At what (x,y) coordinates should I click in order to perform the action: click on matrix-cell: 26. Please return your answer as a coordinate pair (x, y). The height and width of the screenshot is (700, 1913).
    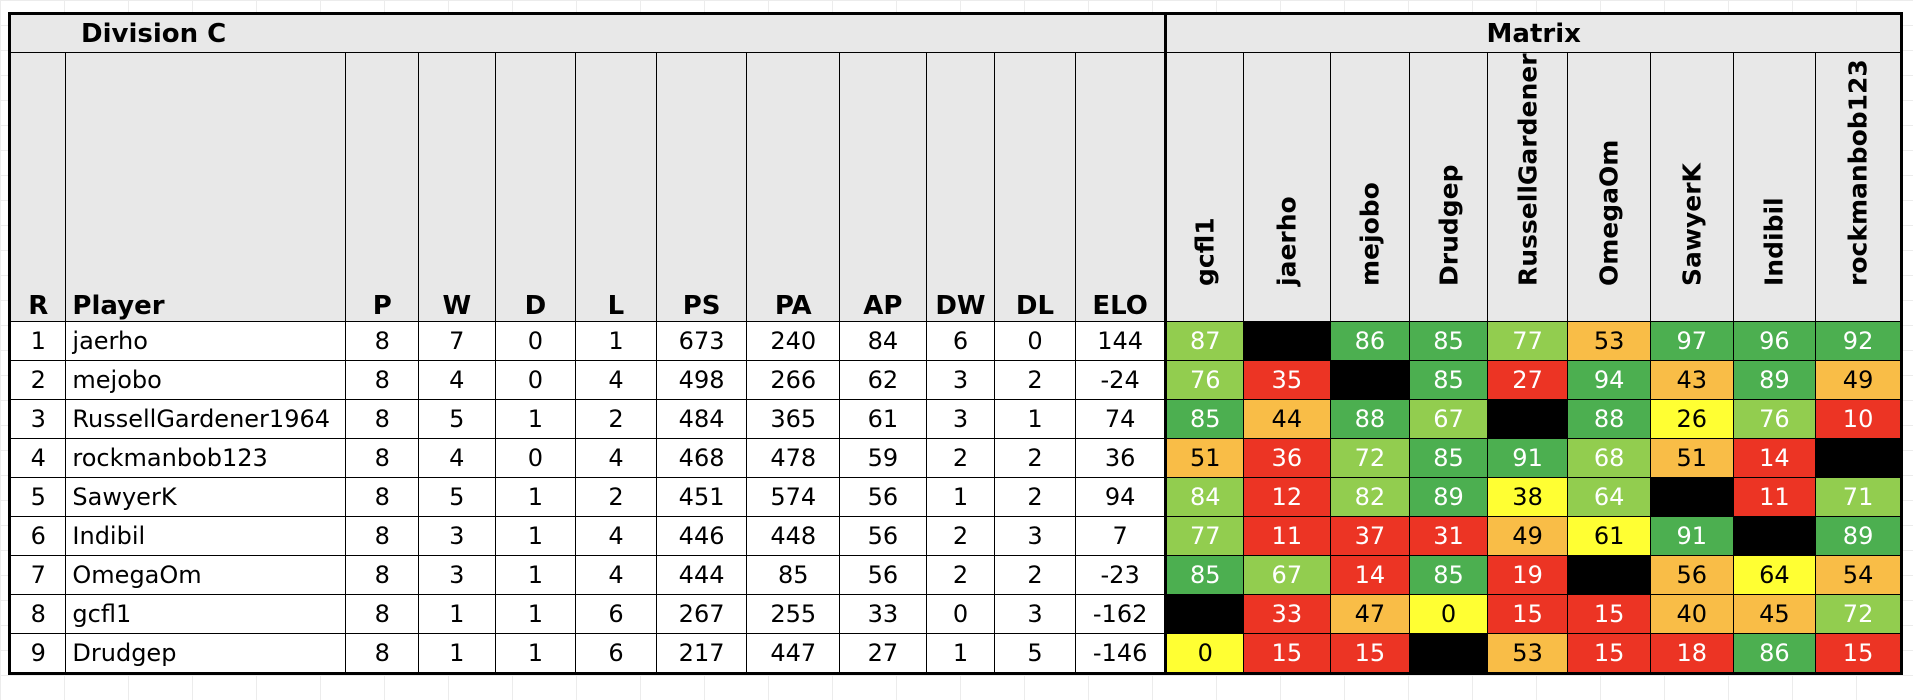
    Looking at the image, I should click on (1691, 419).